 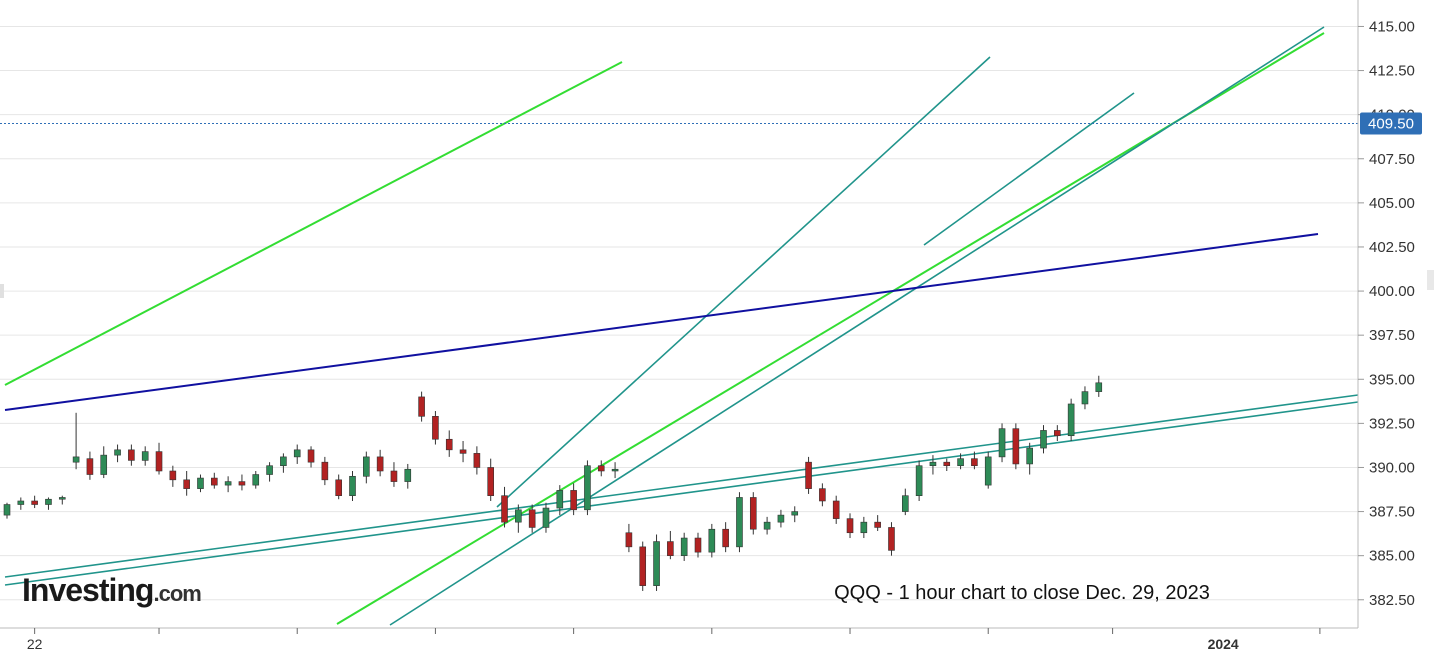 I want to click on left-handle, so click(x=2, y=291).